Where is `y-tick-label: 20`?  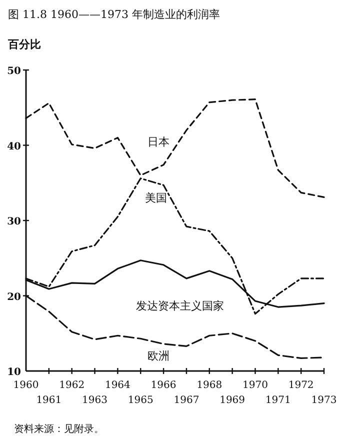 y-tick-label: 20 is located at coordinates (14, 297).